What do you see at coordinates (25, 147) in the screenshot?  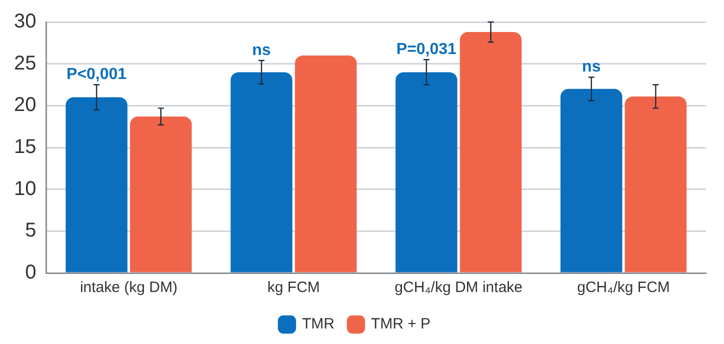 I see `y-tick-label: 15` at bounding box center [25, 147].